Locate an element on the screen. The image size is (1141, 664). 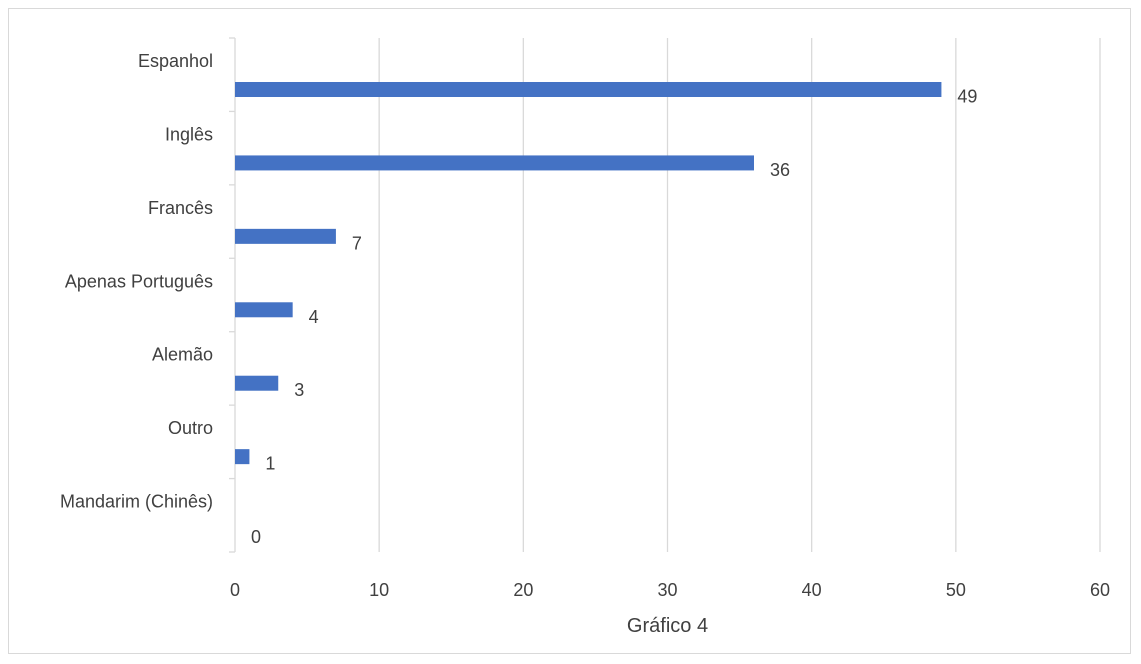
x-tick-label: 50 is located at coordinates (956, 590).